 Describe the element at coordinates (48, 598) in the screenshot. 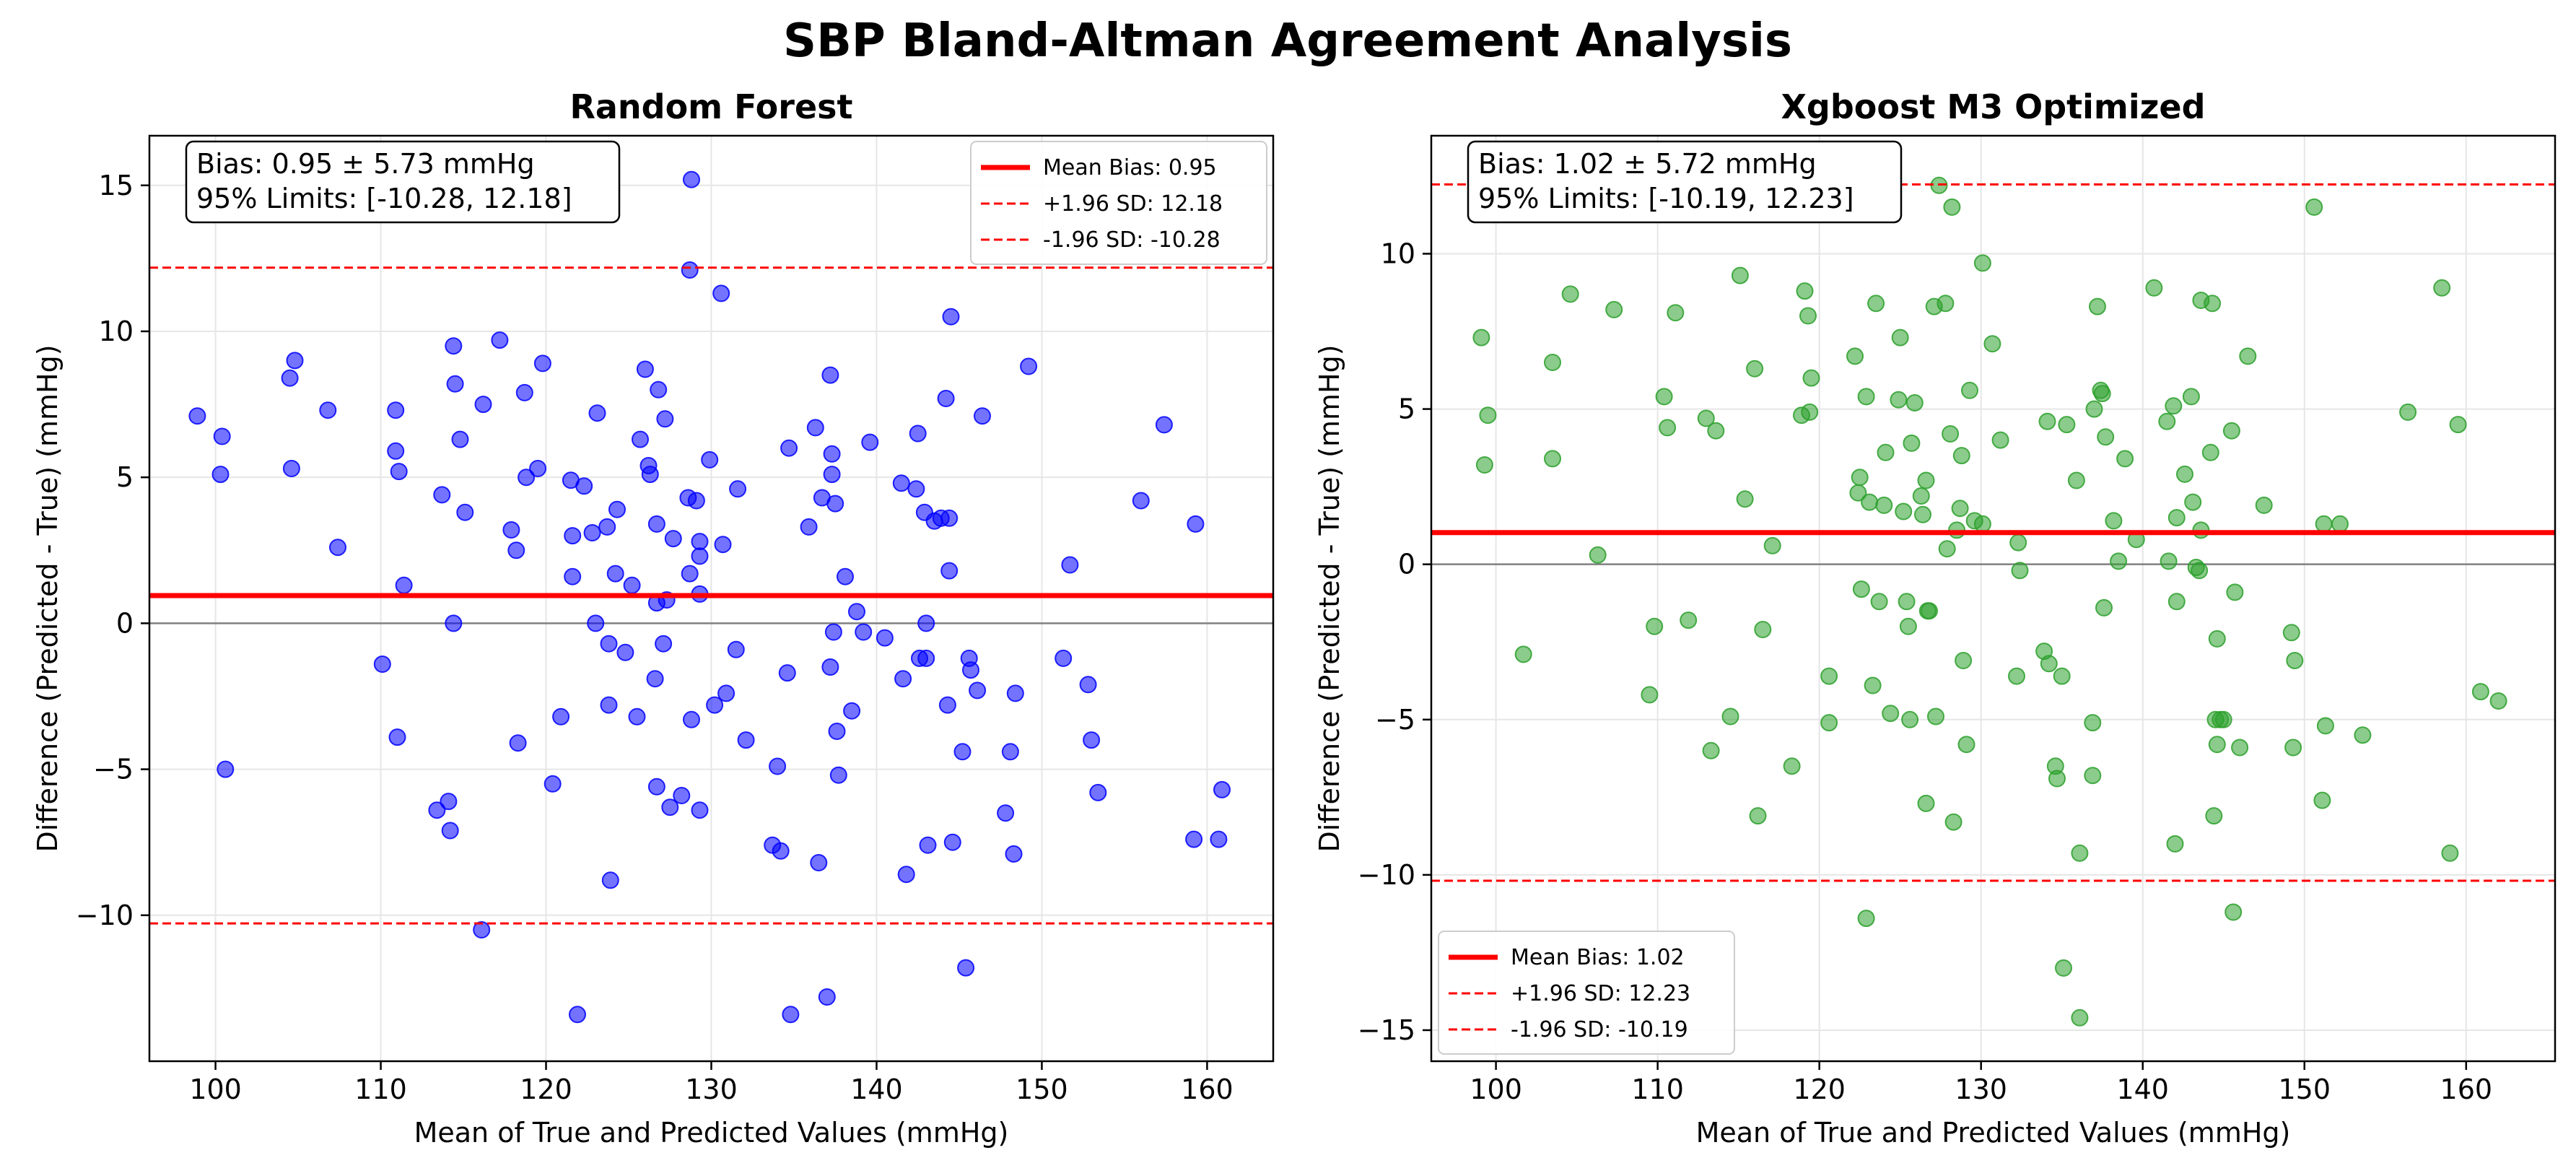

I see `y-axis-label: Difference (Predicted - True) (mmHg)` at that location.